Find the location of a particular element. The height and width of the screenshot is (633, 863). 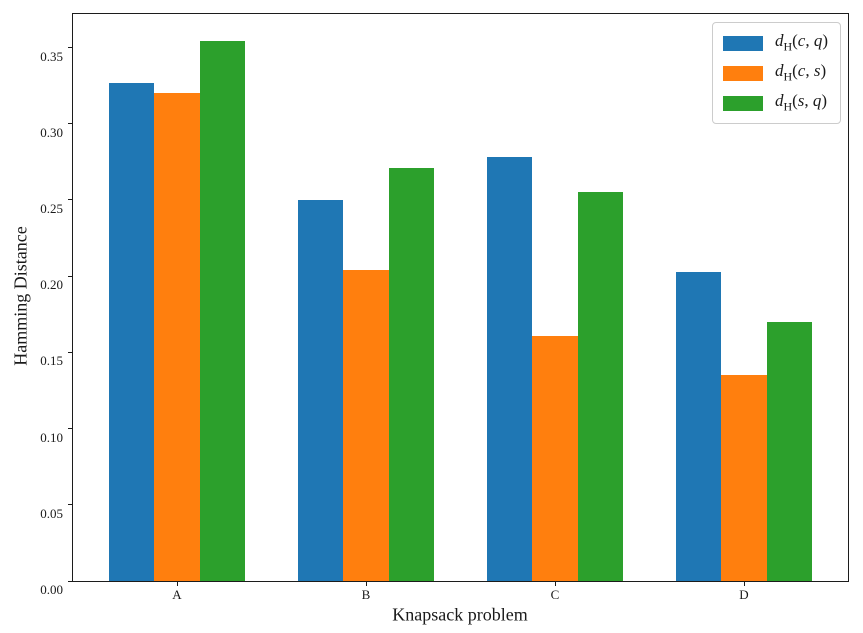

y-tick-label: 0.30 is located at coordinates (51, 132).